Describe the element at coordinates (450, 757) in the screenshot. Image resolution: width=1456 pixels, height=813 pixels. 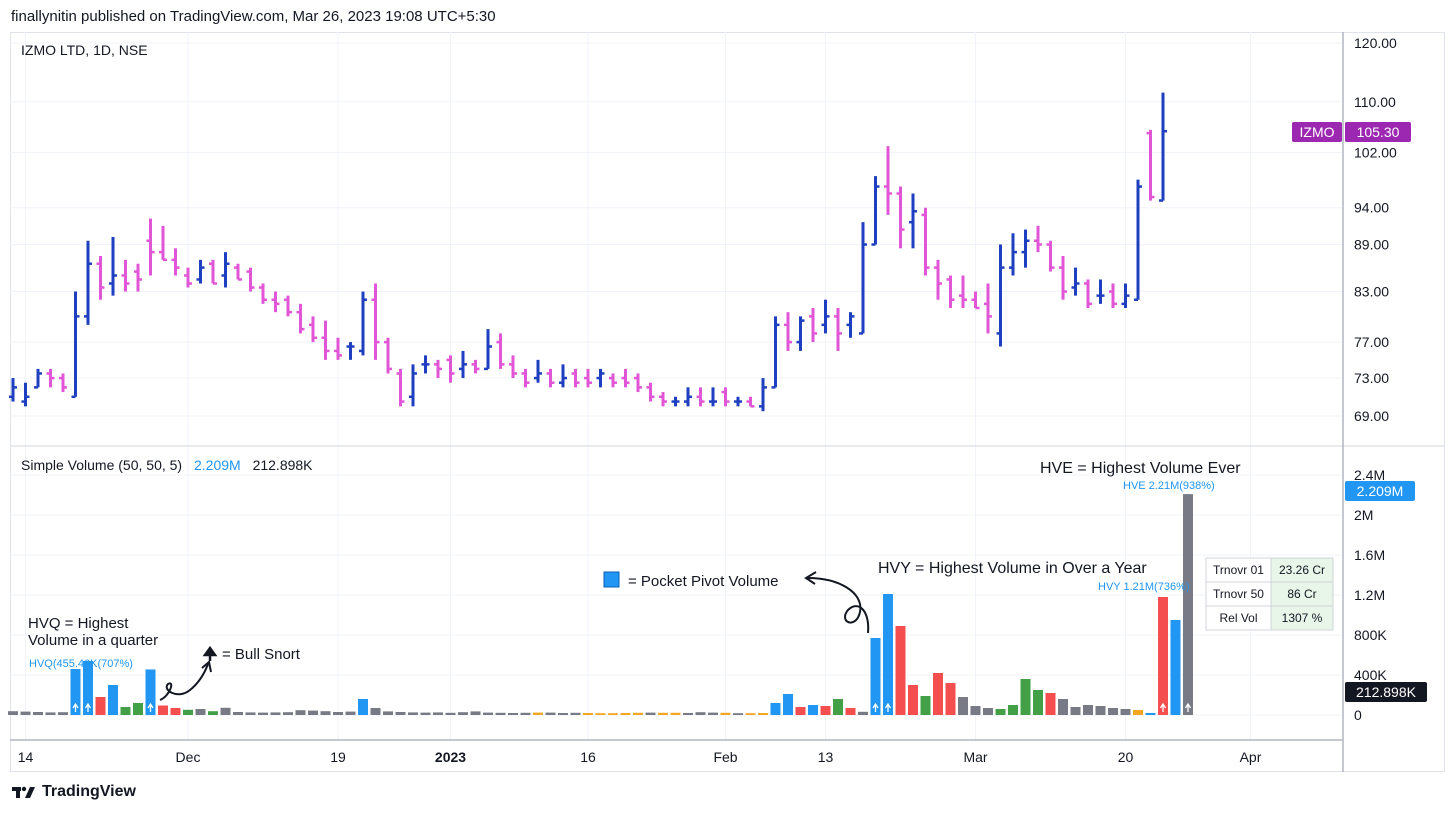
I see `time-tick-label: 2023` at that location.